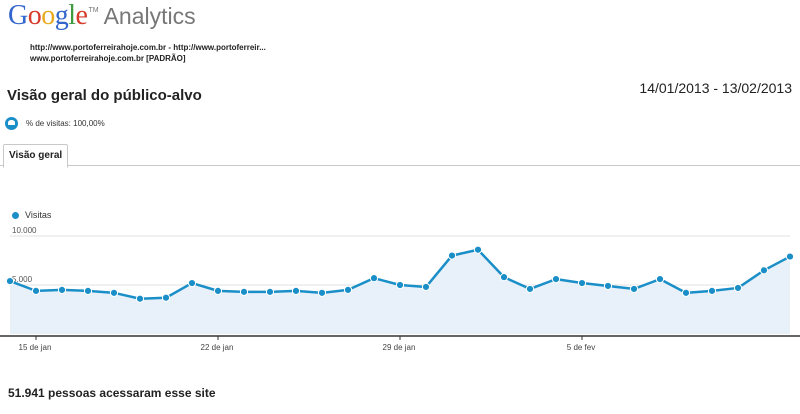 The image size is (800, 414). Describe the element at coordinates (18, 15) in the screenshot. I see `logo-letter: G` at that location.